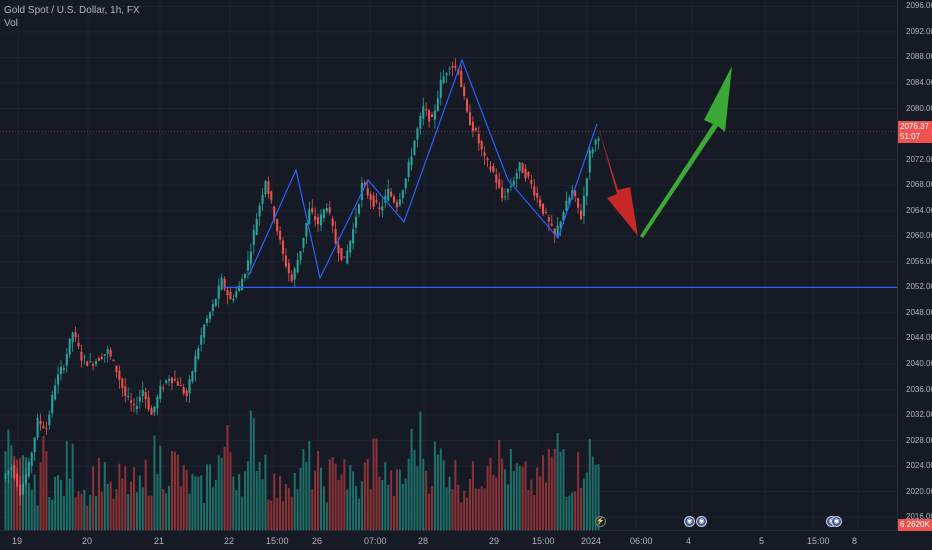 The width and height of the screenshot is (932, 550). Describe the element at coordinates (919, 261) in the screenshot. I see `price-tick-label: 2056.00` at that location.